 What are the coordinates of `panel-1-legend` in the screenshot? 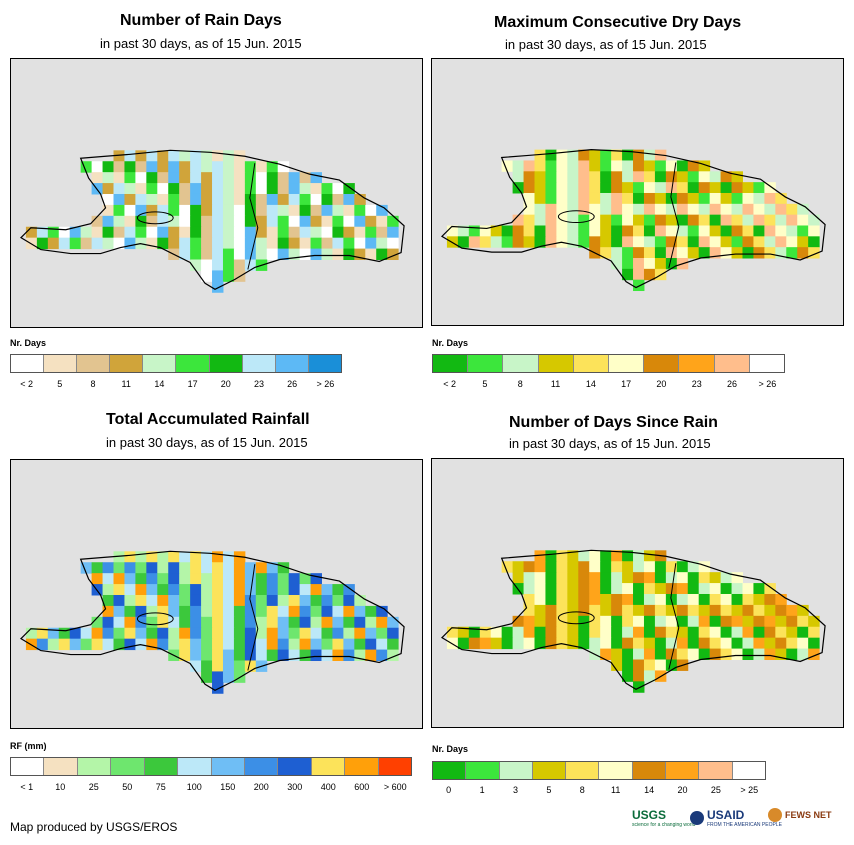 It's located at (176, 363).